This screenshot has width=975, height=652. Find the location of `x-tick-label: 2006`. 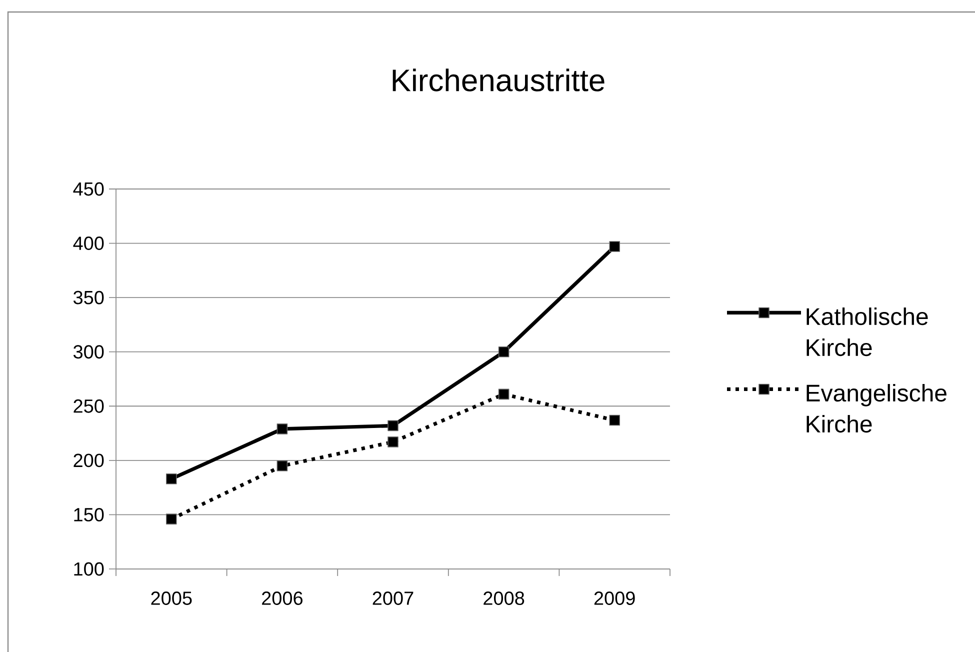

x-tick-label: 2006 is located at coordinates (282, 598).